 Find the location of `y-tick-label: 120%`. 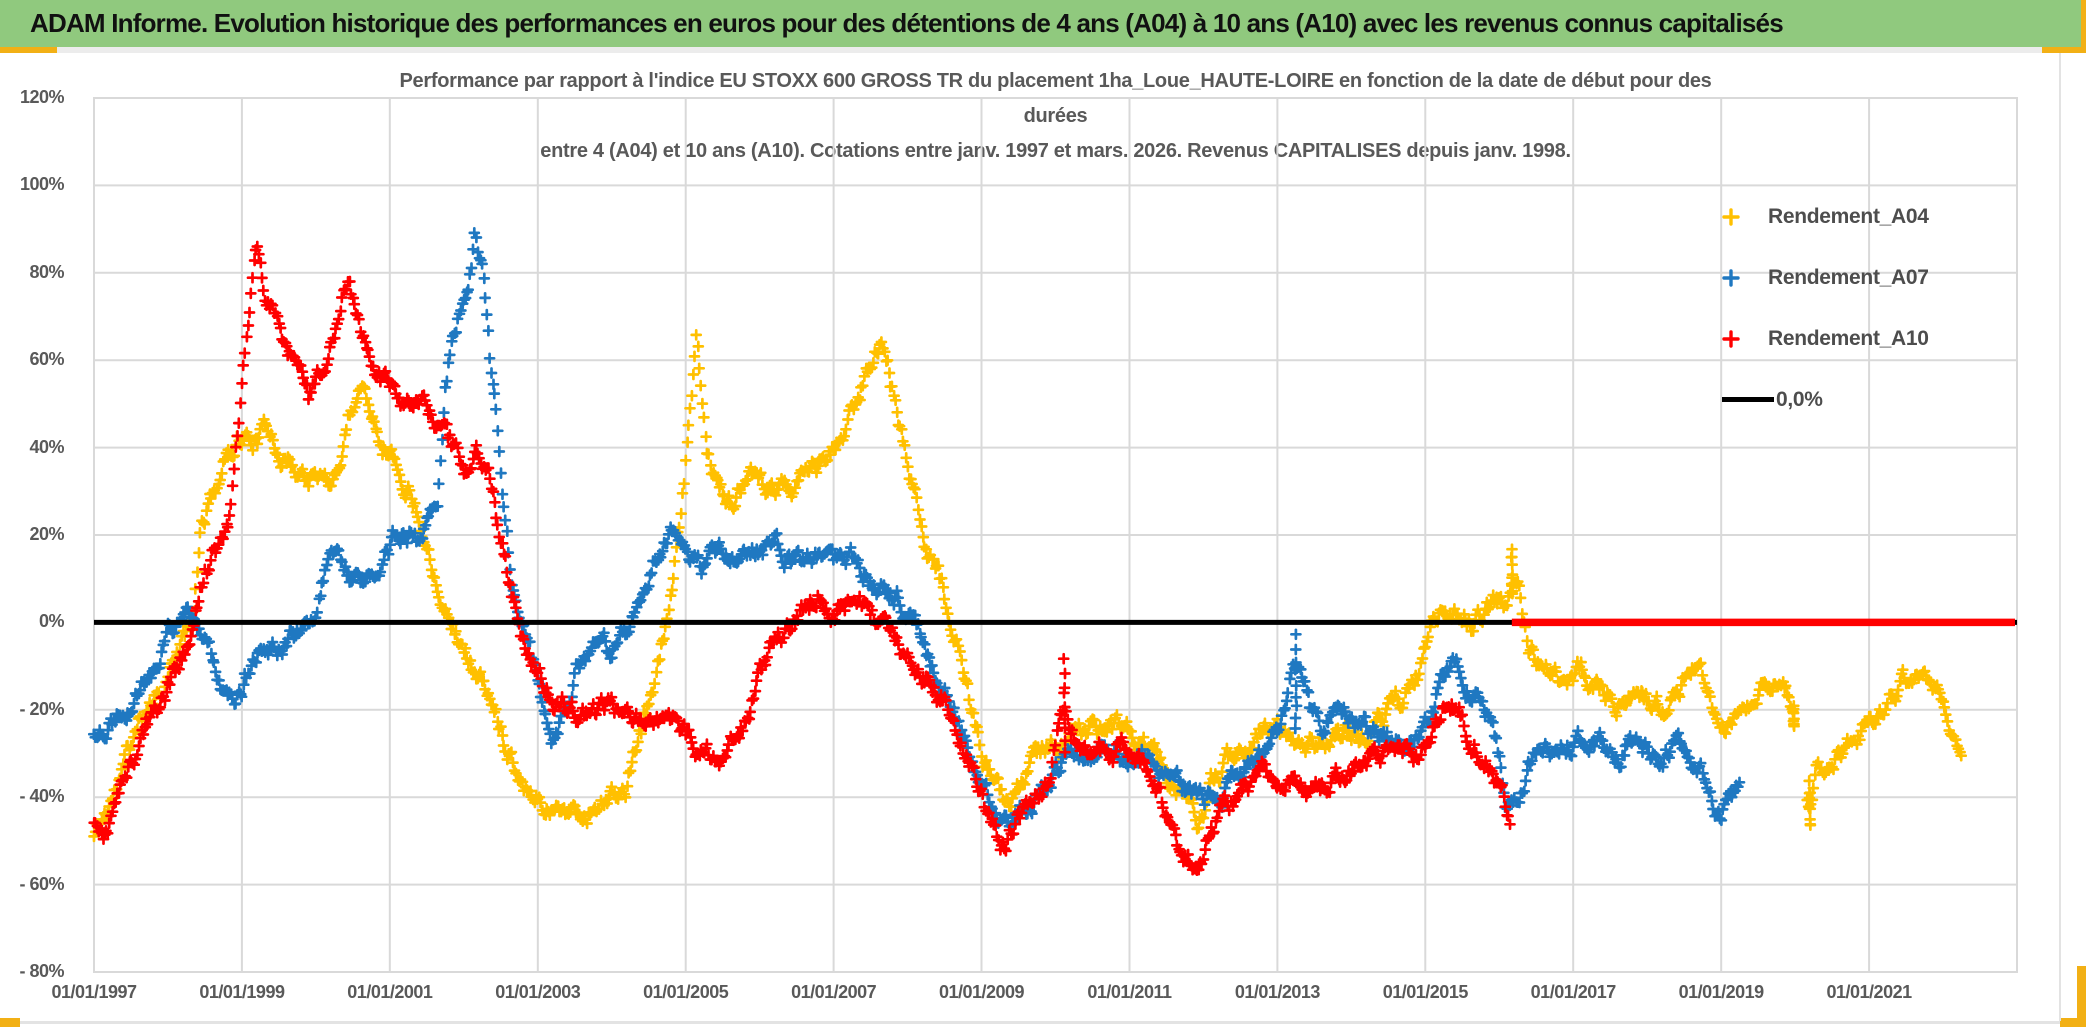

y-tick-label: 120% is located at coordinates (42, 97).